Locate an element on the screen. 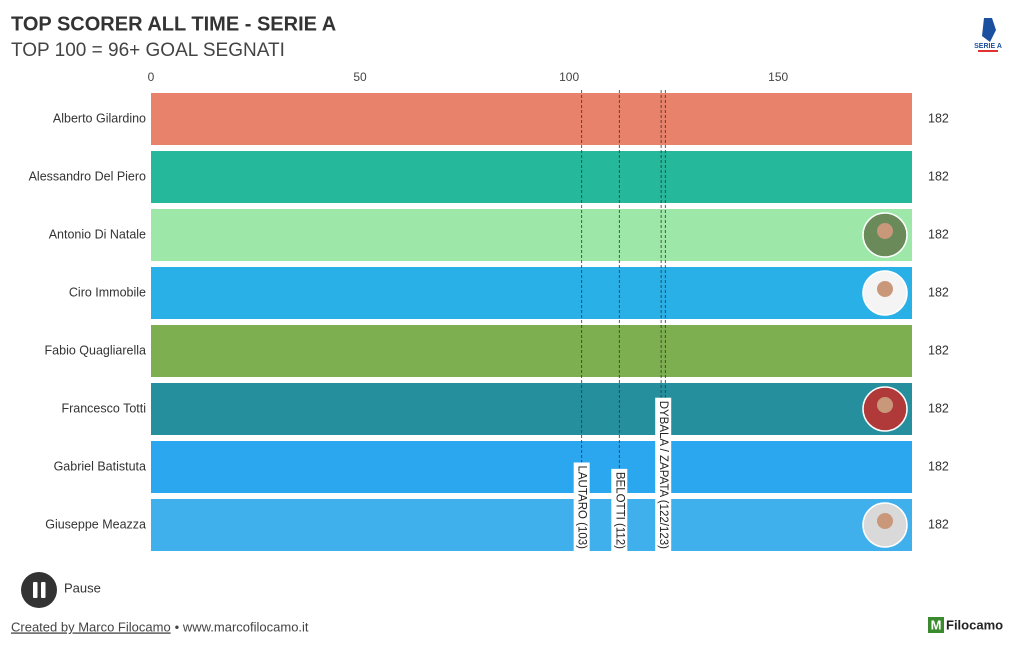 This screenshot has width=1020, height=650. x-tick-label: 50 is located at coordinates (360, 77).